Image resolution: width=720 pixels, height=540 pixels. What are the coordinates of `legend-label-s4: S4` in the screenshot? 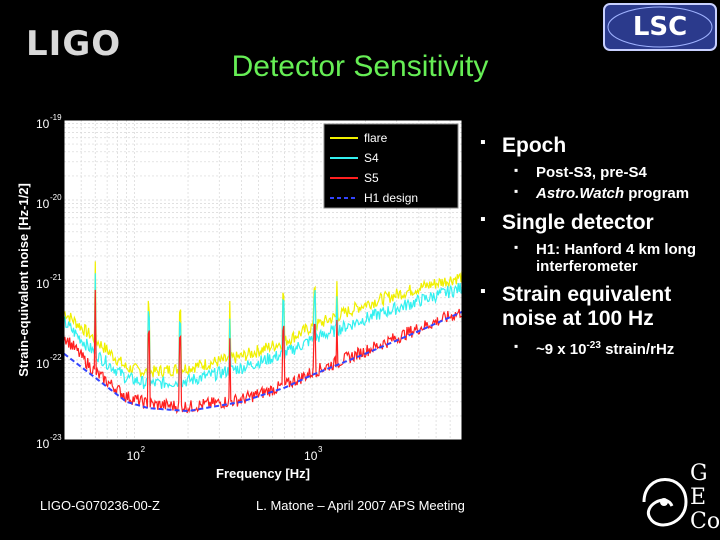 It's located at (371, 158).